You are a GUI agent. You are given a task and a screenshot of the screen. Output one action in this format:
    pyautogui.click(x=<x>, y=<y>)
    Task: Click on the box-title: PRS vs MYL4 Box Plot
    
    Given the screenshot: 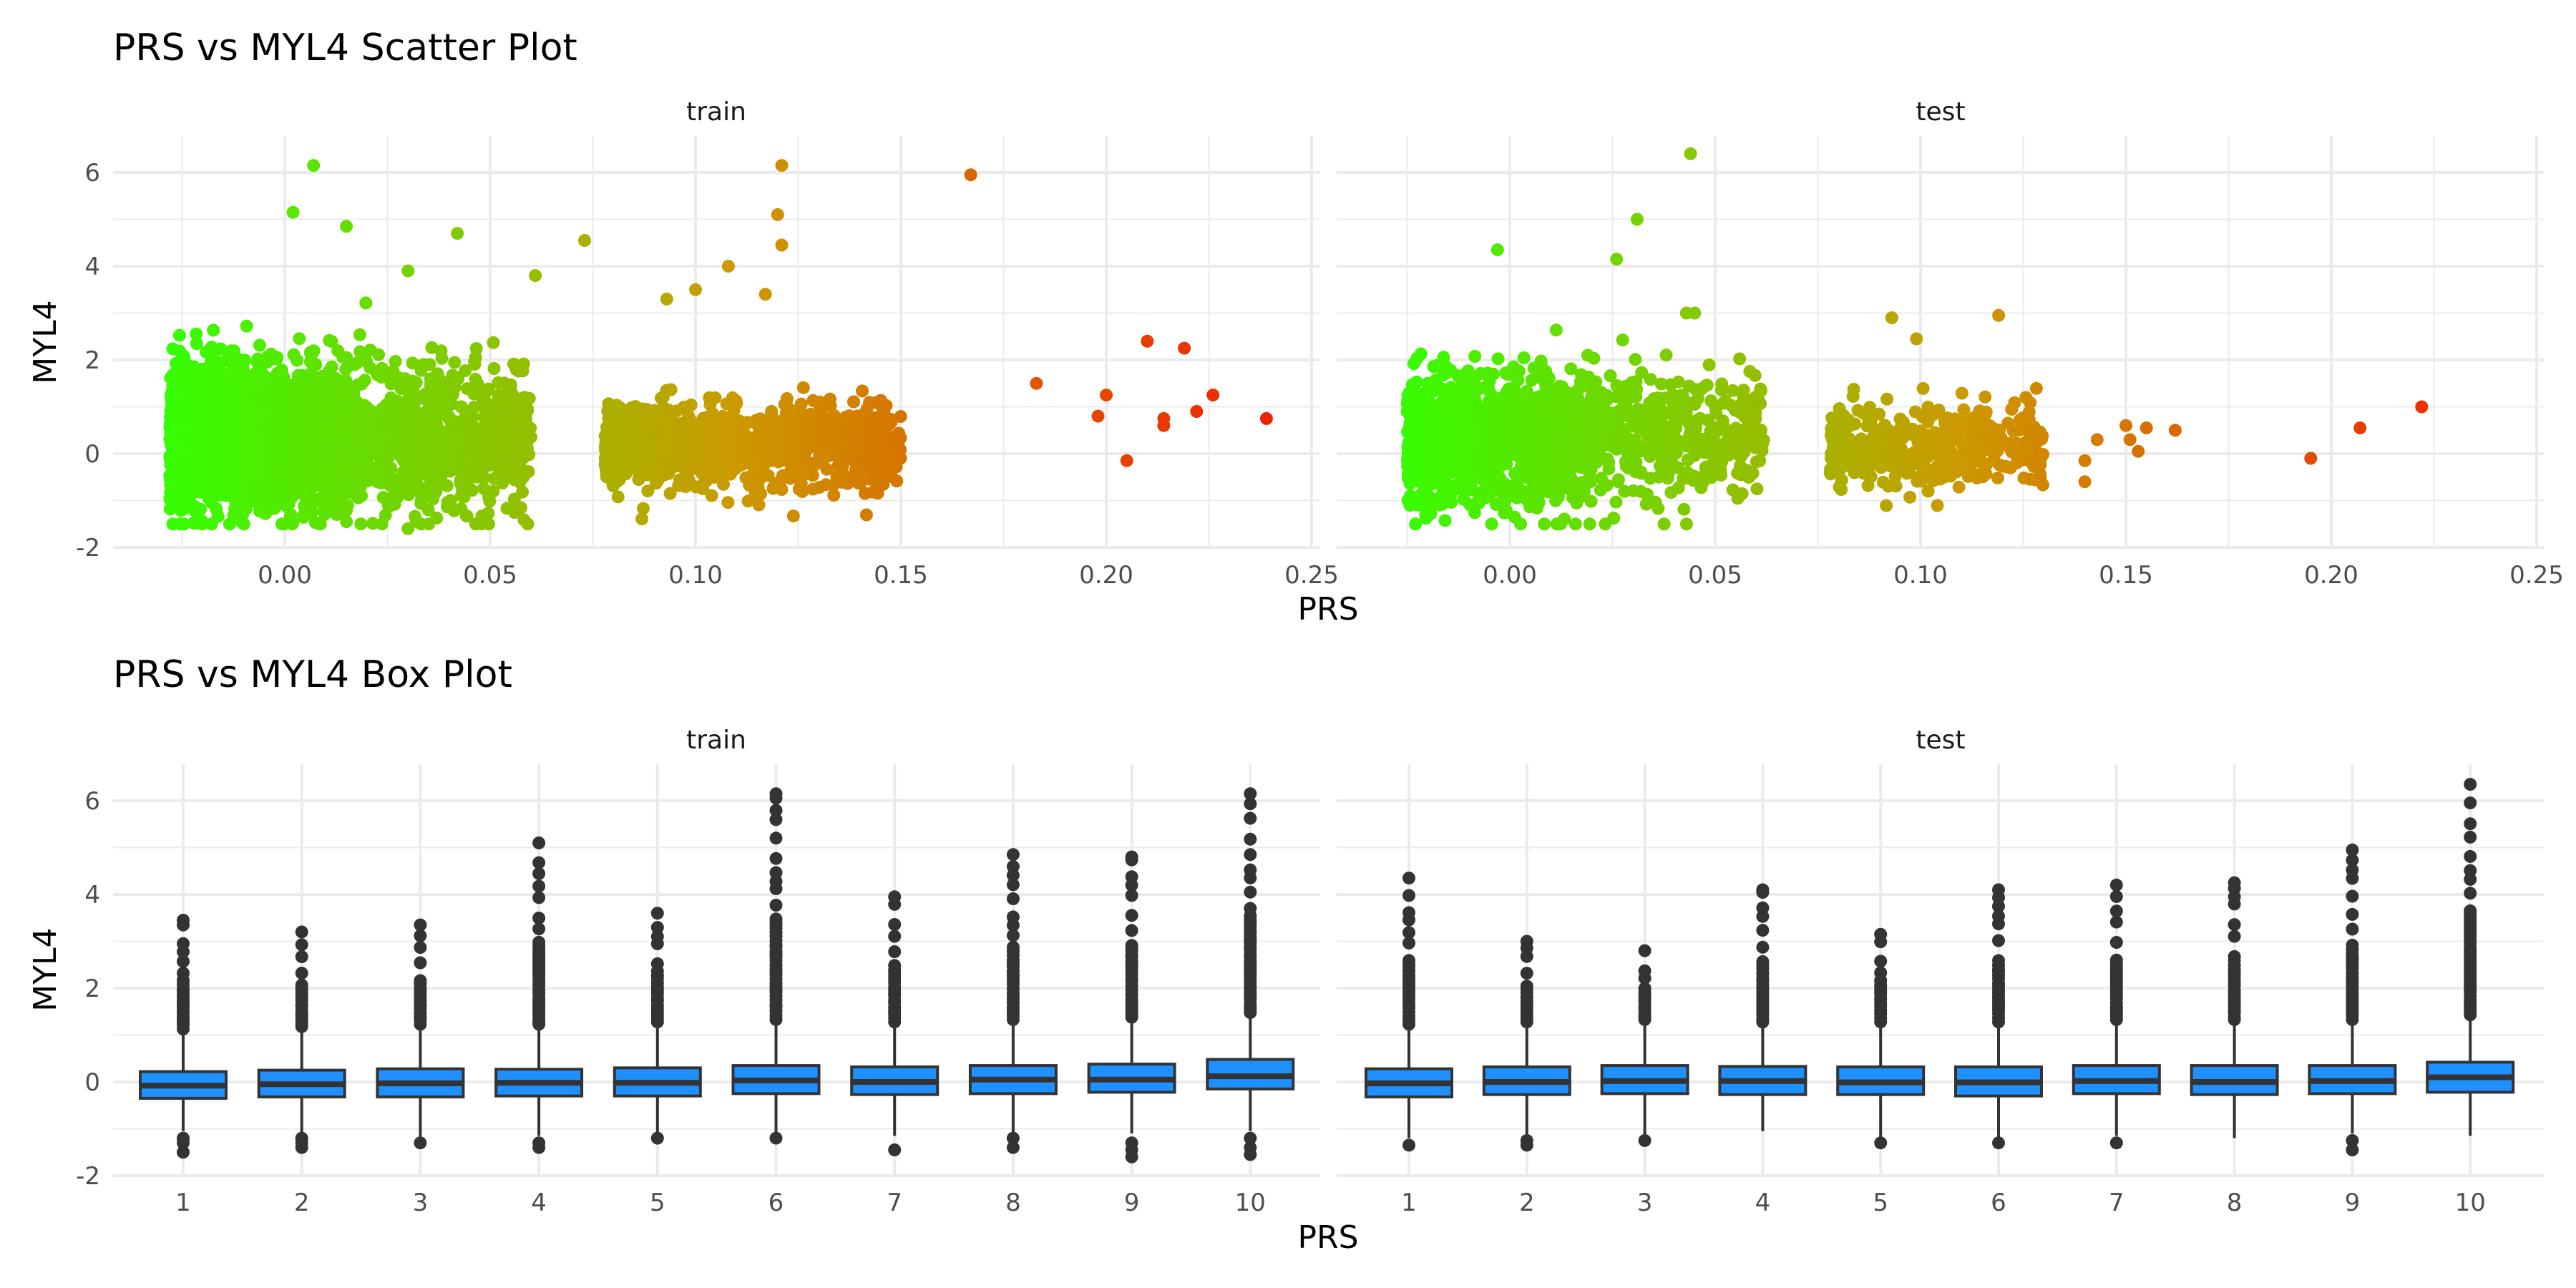 What is the action you would take?
    pyautogui.click(x=312, y=674)
    